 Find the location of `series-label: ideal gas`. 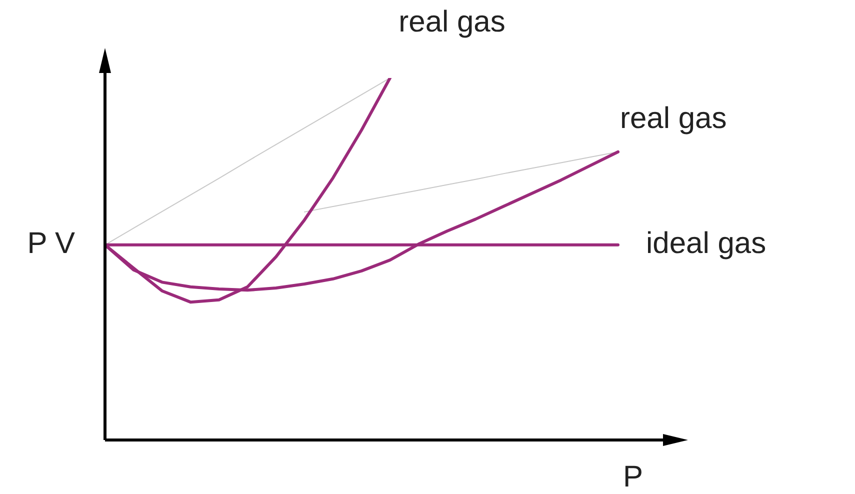

series-label: ideal gas is located at coordinates (706, 243).